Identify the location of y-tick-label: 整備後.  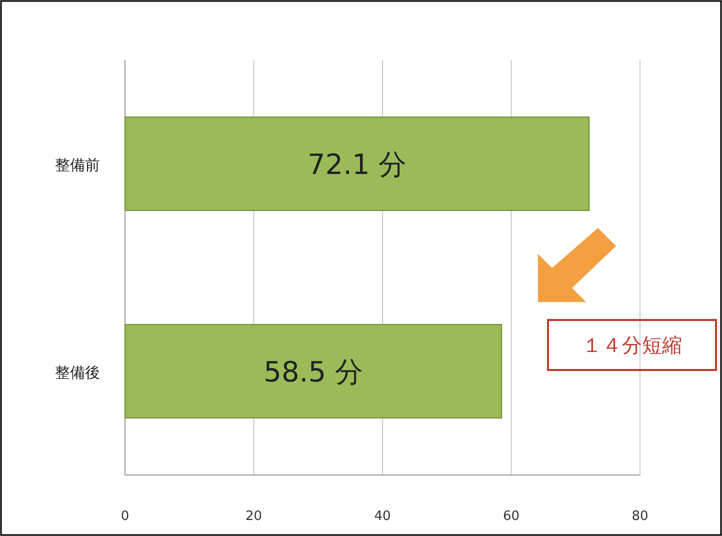
(77, 372).